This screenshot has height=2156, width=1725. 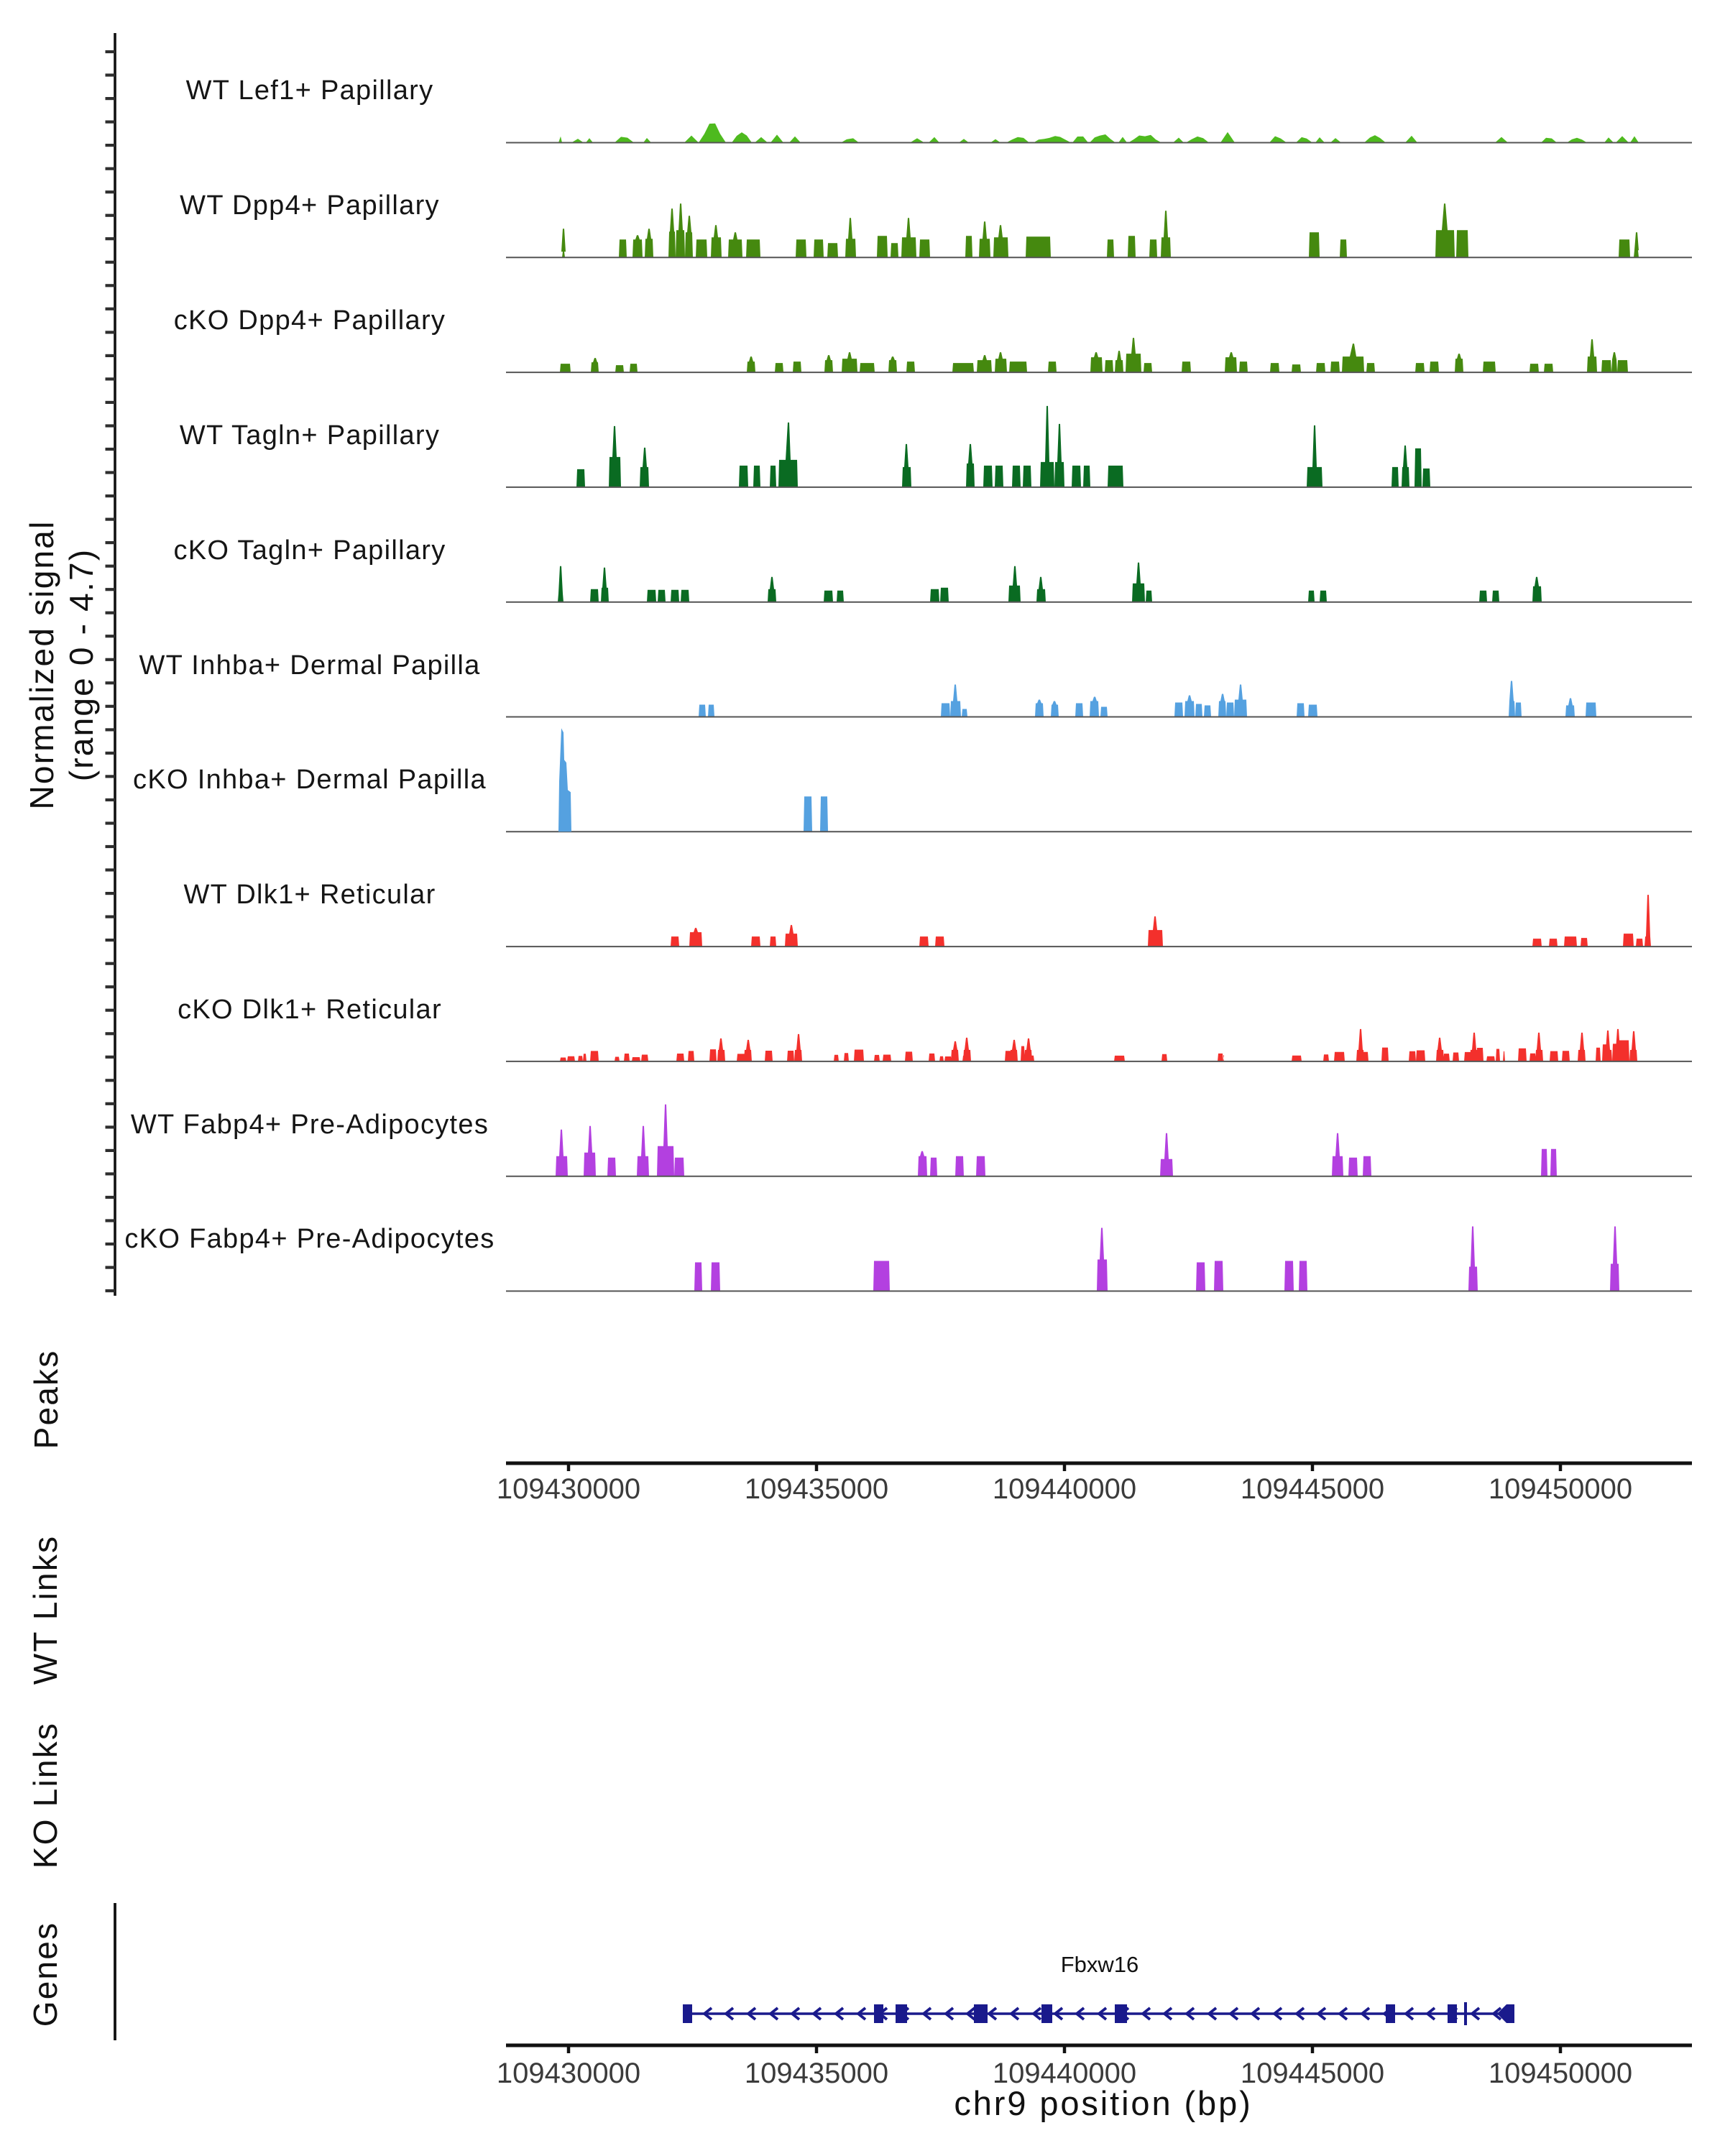 I want to click on svg-text: WT Inhba+ Dermal Papilla, so click(x=309, y=665).